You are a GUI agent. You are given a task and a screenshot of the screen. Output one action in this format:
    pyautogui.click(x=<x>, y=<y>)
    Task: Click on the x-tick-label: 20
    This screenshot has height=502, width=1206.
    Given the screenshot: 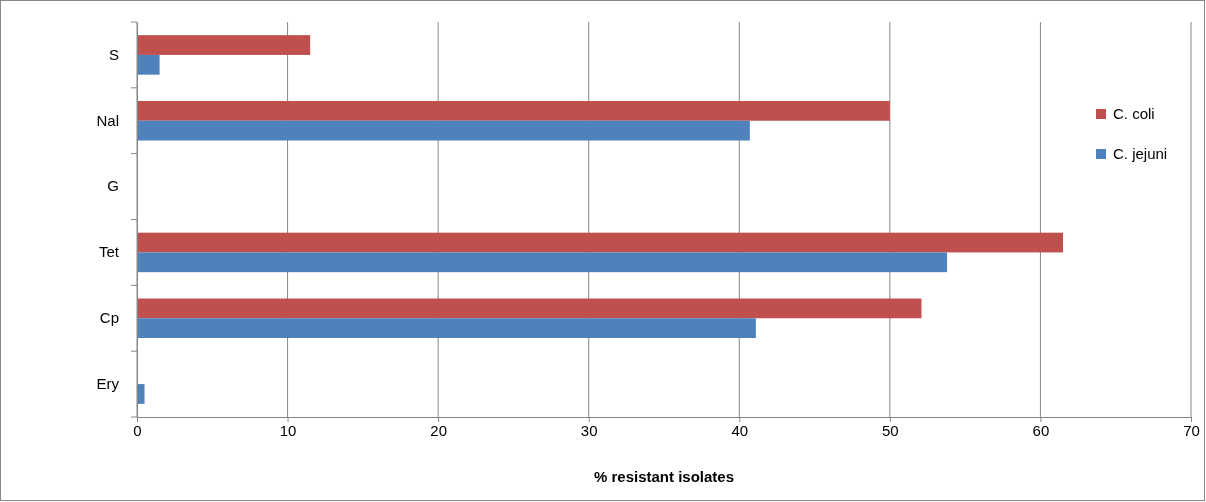 What is the action you would take?
    pyautogui.click(x=438, y=430)
    